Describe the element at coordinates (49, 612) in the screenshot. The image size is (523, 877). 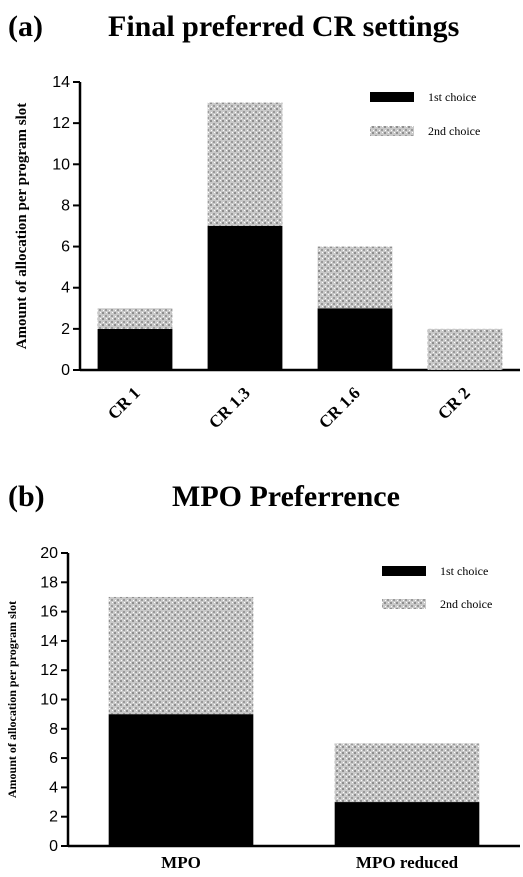
I see `y-tick-label: 16` at that location.